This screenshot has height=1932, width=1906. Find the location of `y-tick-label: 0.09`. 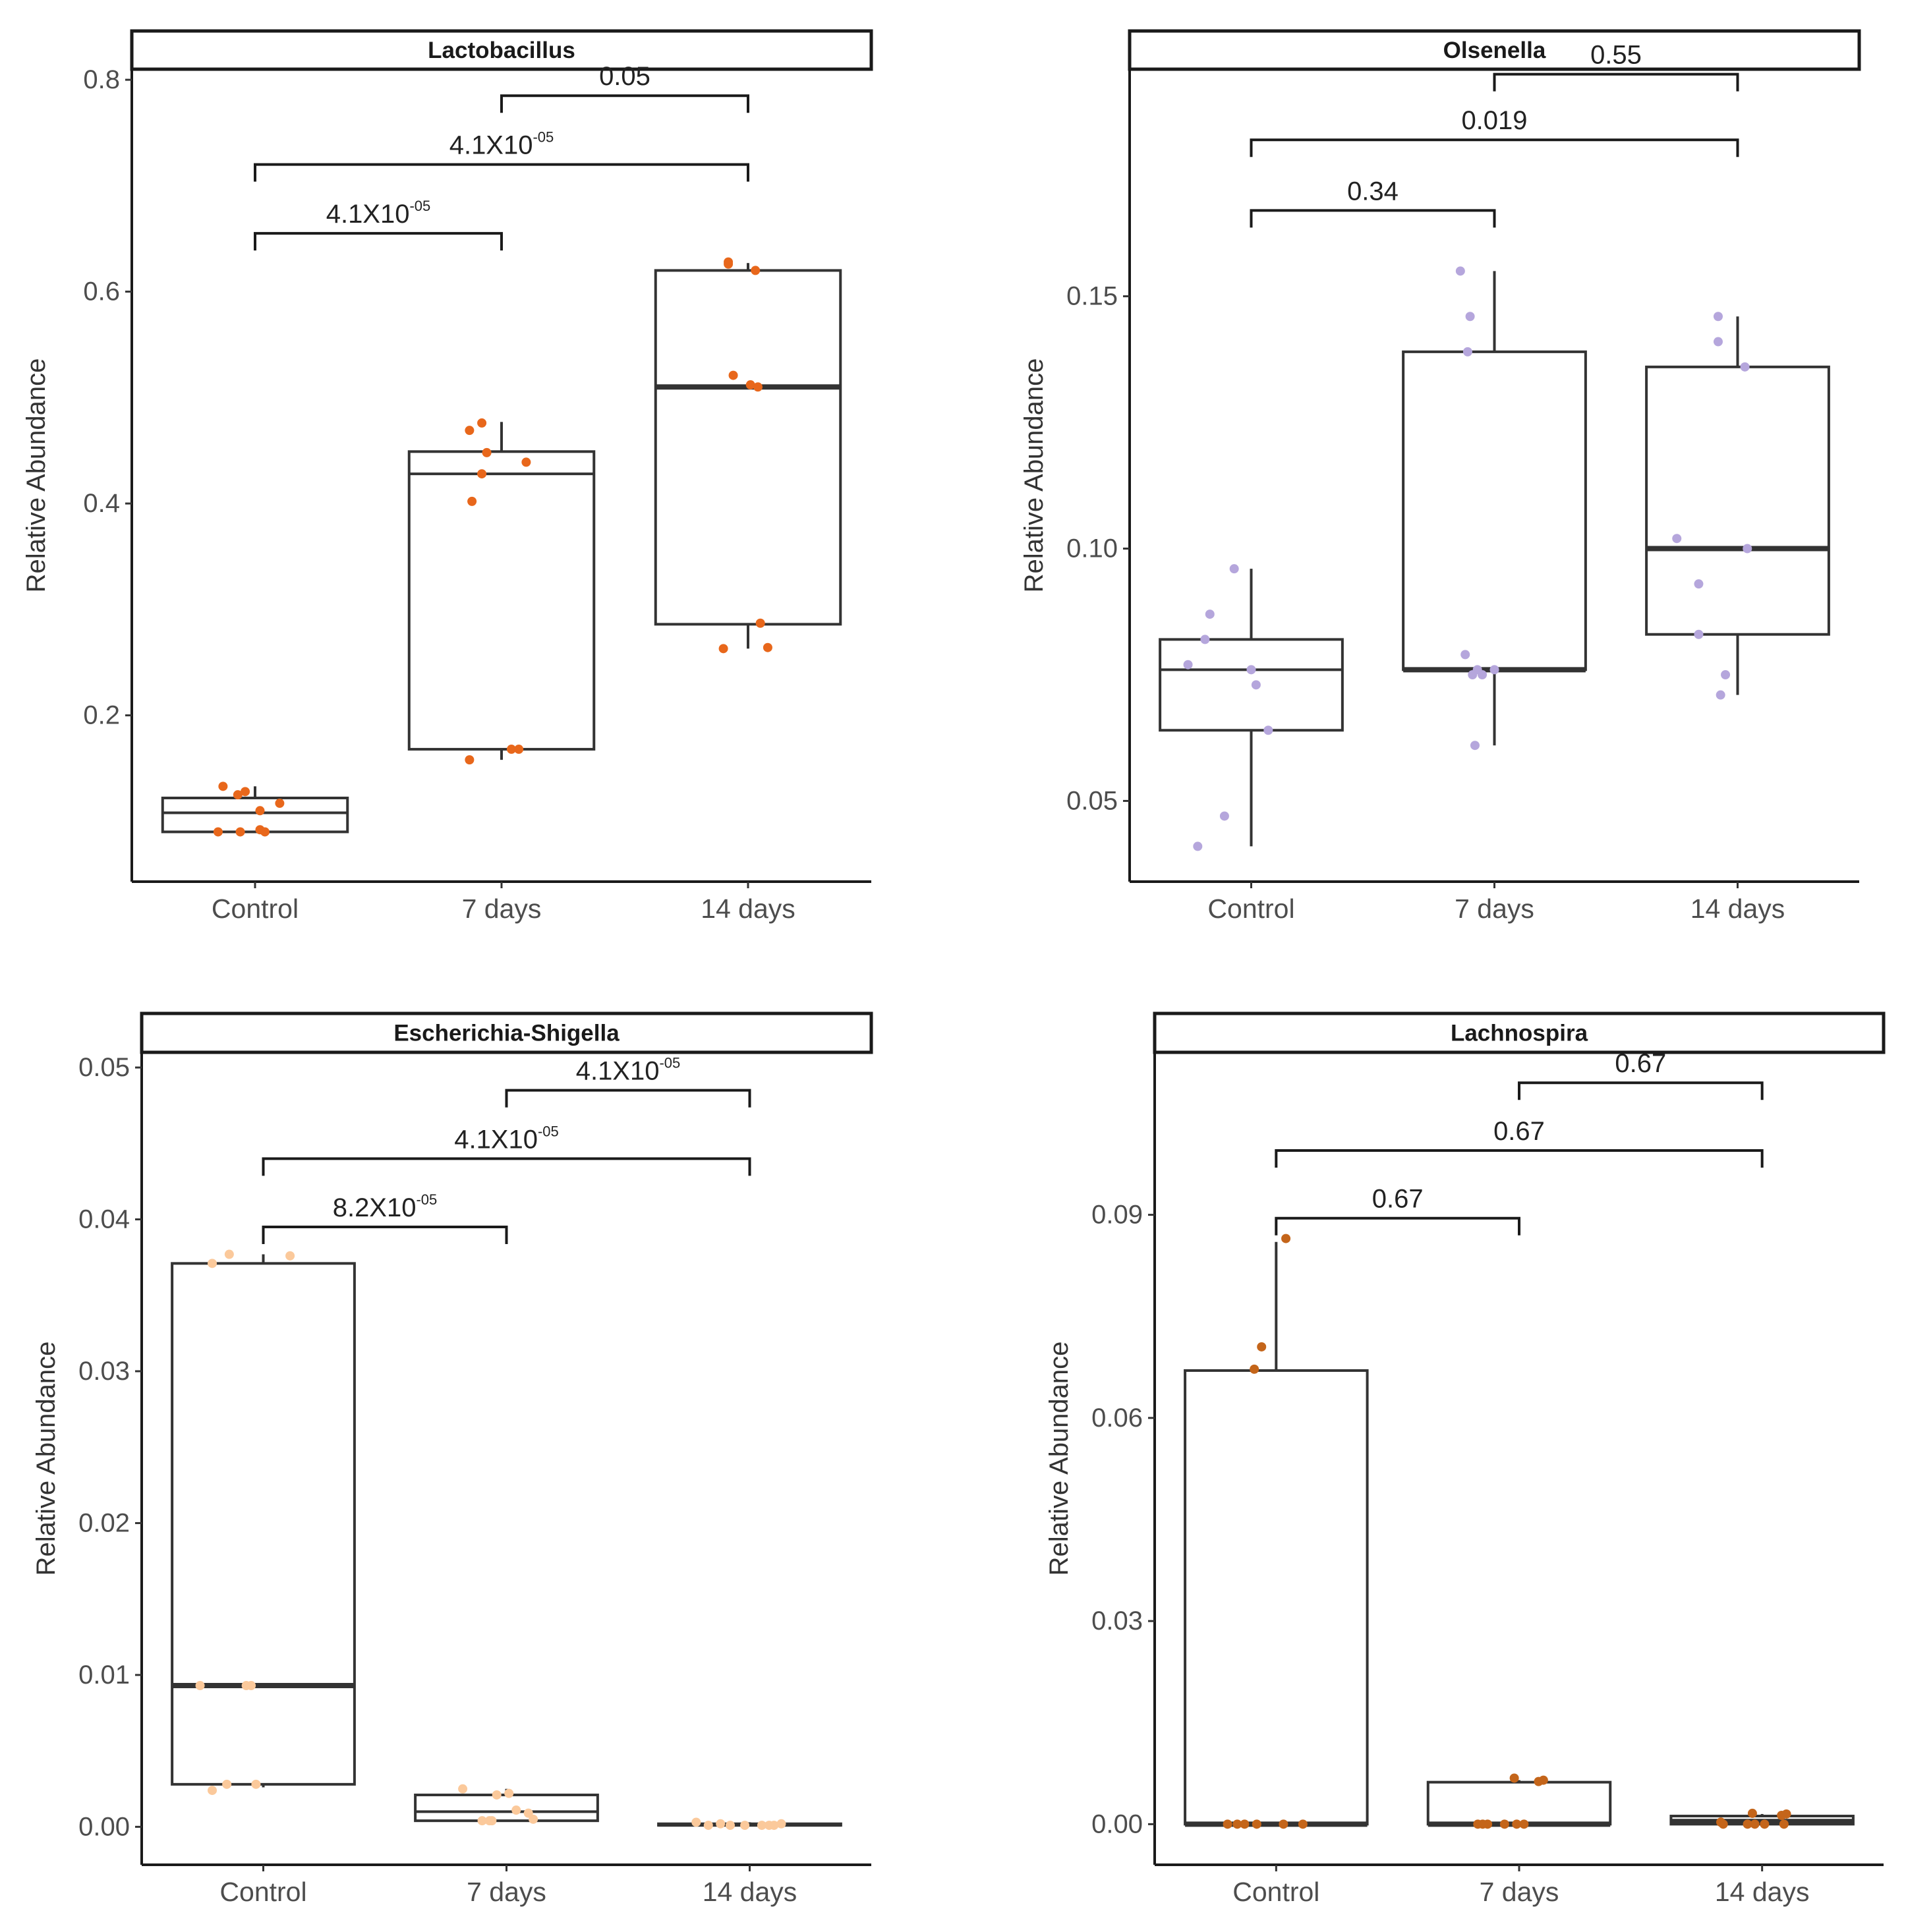

y-tick-label: 0.09 is located at coordinates (1117, 1216).